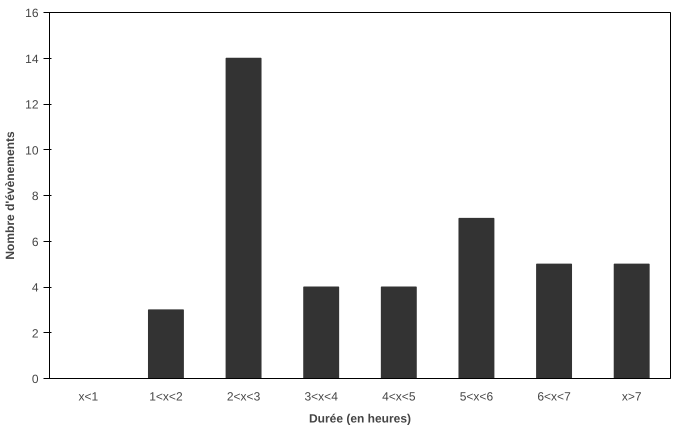  What do you see at coordinates (554, 397) in the screenshot?
I see `x-tick-label: 6<x<7` at bounding box center [554, 397].